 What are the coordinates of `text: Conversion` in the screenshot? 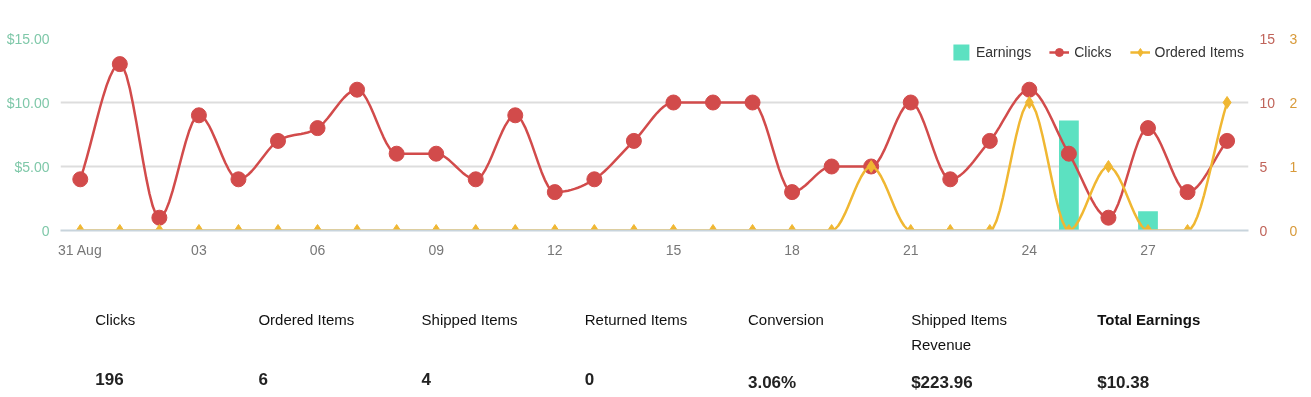 It's located at (785, 319).